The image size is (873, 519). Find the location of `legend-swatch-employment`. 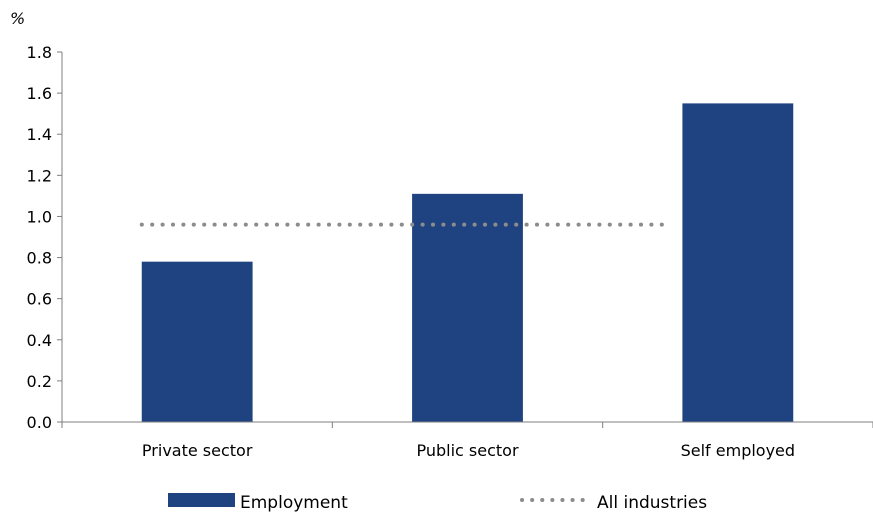

legend-swatch-employment is located at coordinates (201, 500).